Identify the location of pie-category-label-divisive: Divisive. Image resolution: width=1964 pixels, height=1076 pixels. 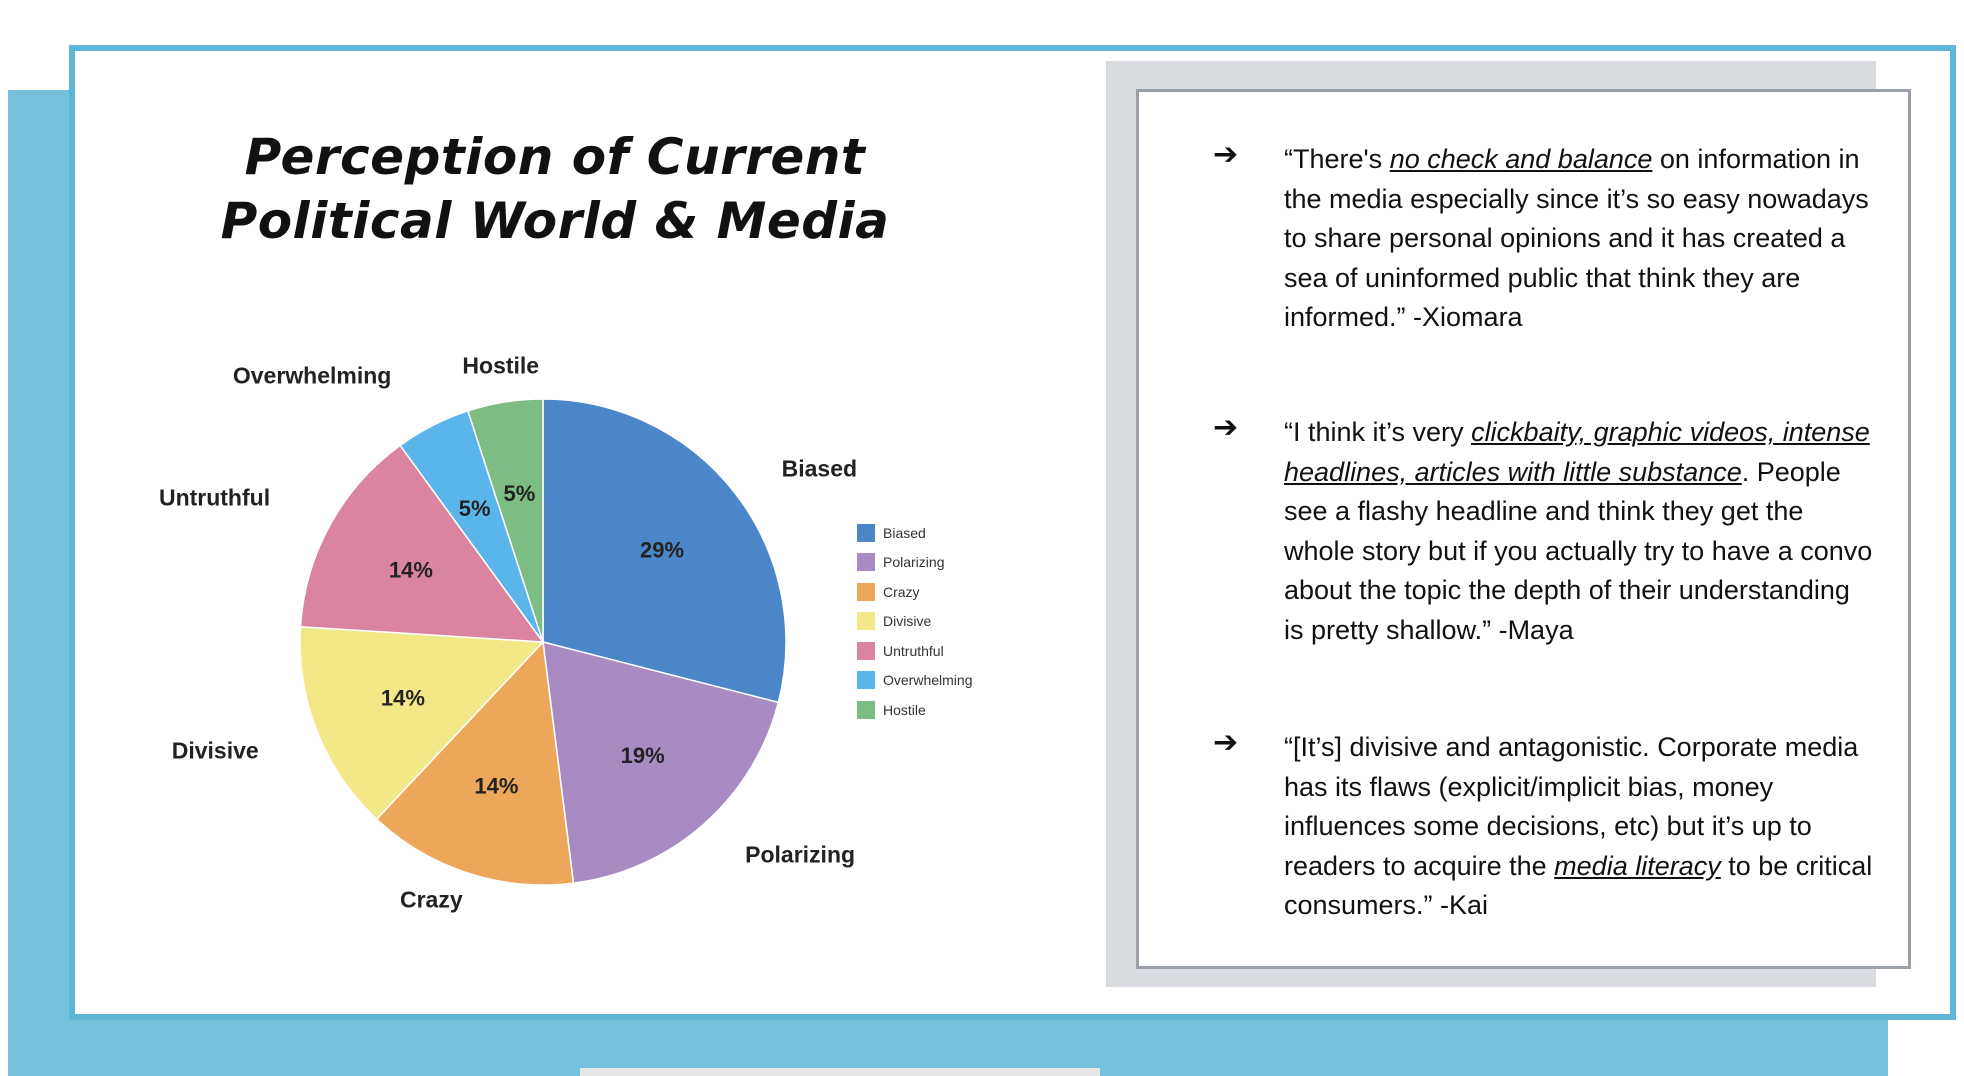
(215, 751).